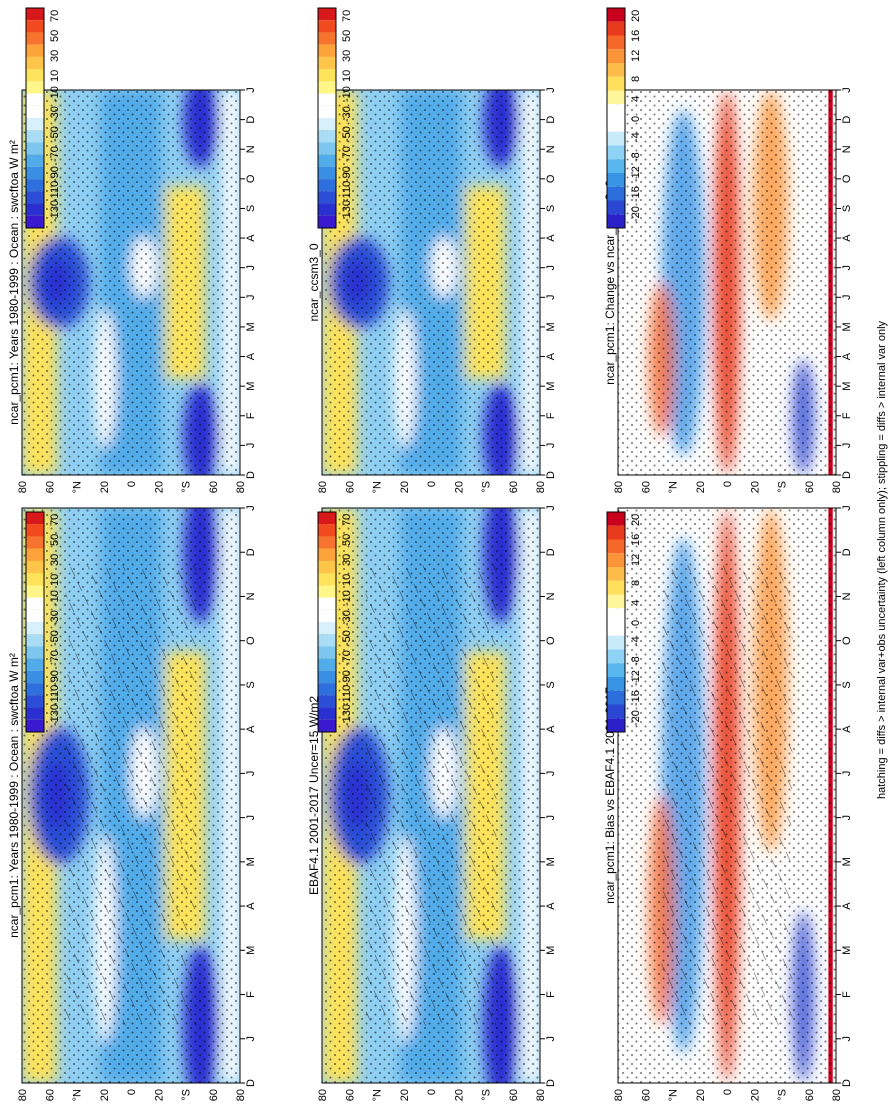  Describe the element at coordinates (187, 1095) in the screenshot. I see `latitude-tick-label: °S` at that location.